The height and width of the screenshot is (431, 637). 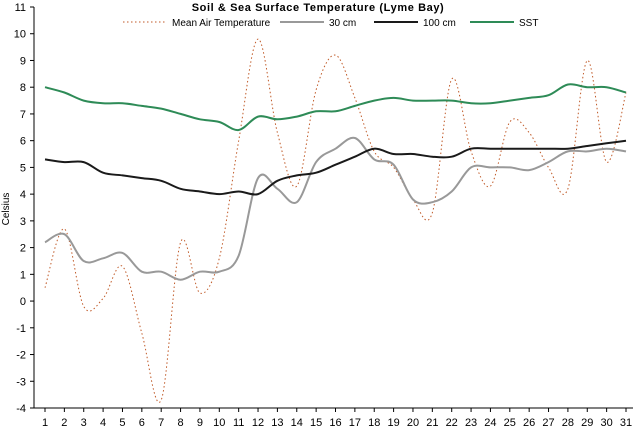 What do you see at coordinates (528, 23) in the screenshot?
I see `legend-label: SST` at bounding box center [528, 23].